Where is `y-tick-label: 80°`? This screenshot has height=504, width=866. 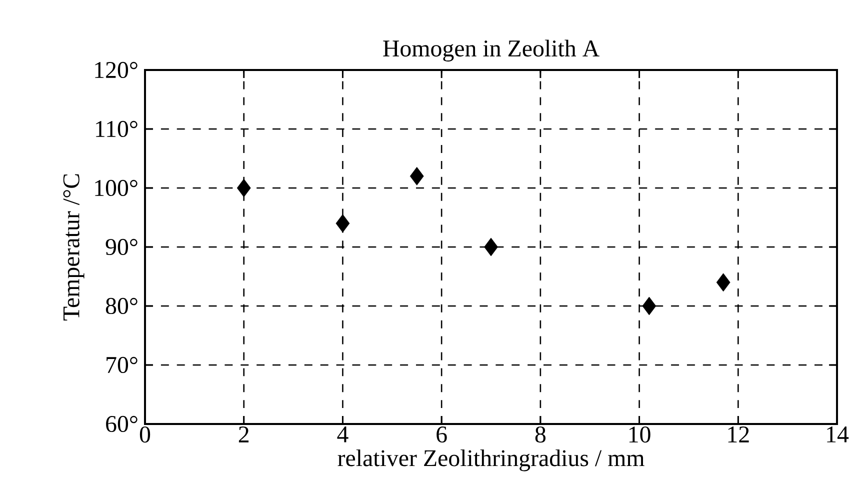 y-tick-label: 80° is located at coordinates (122, 306).